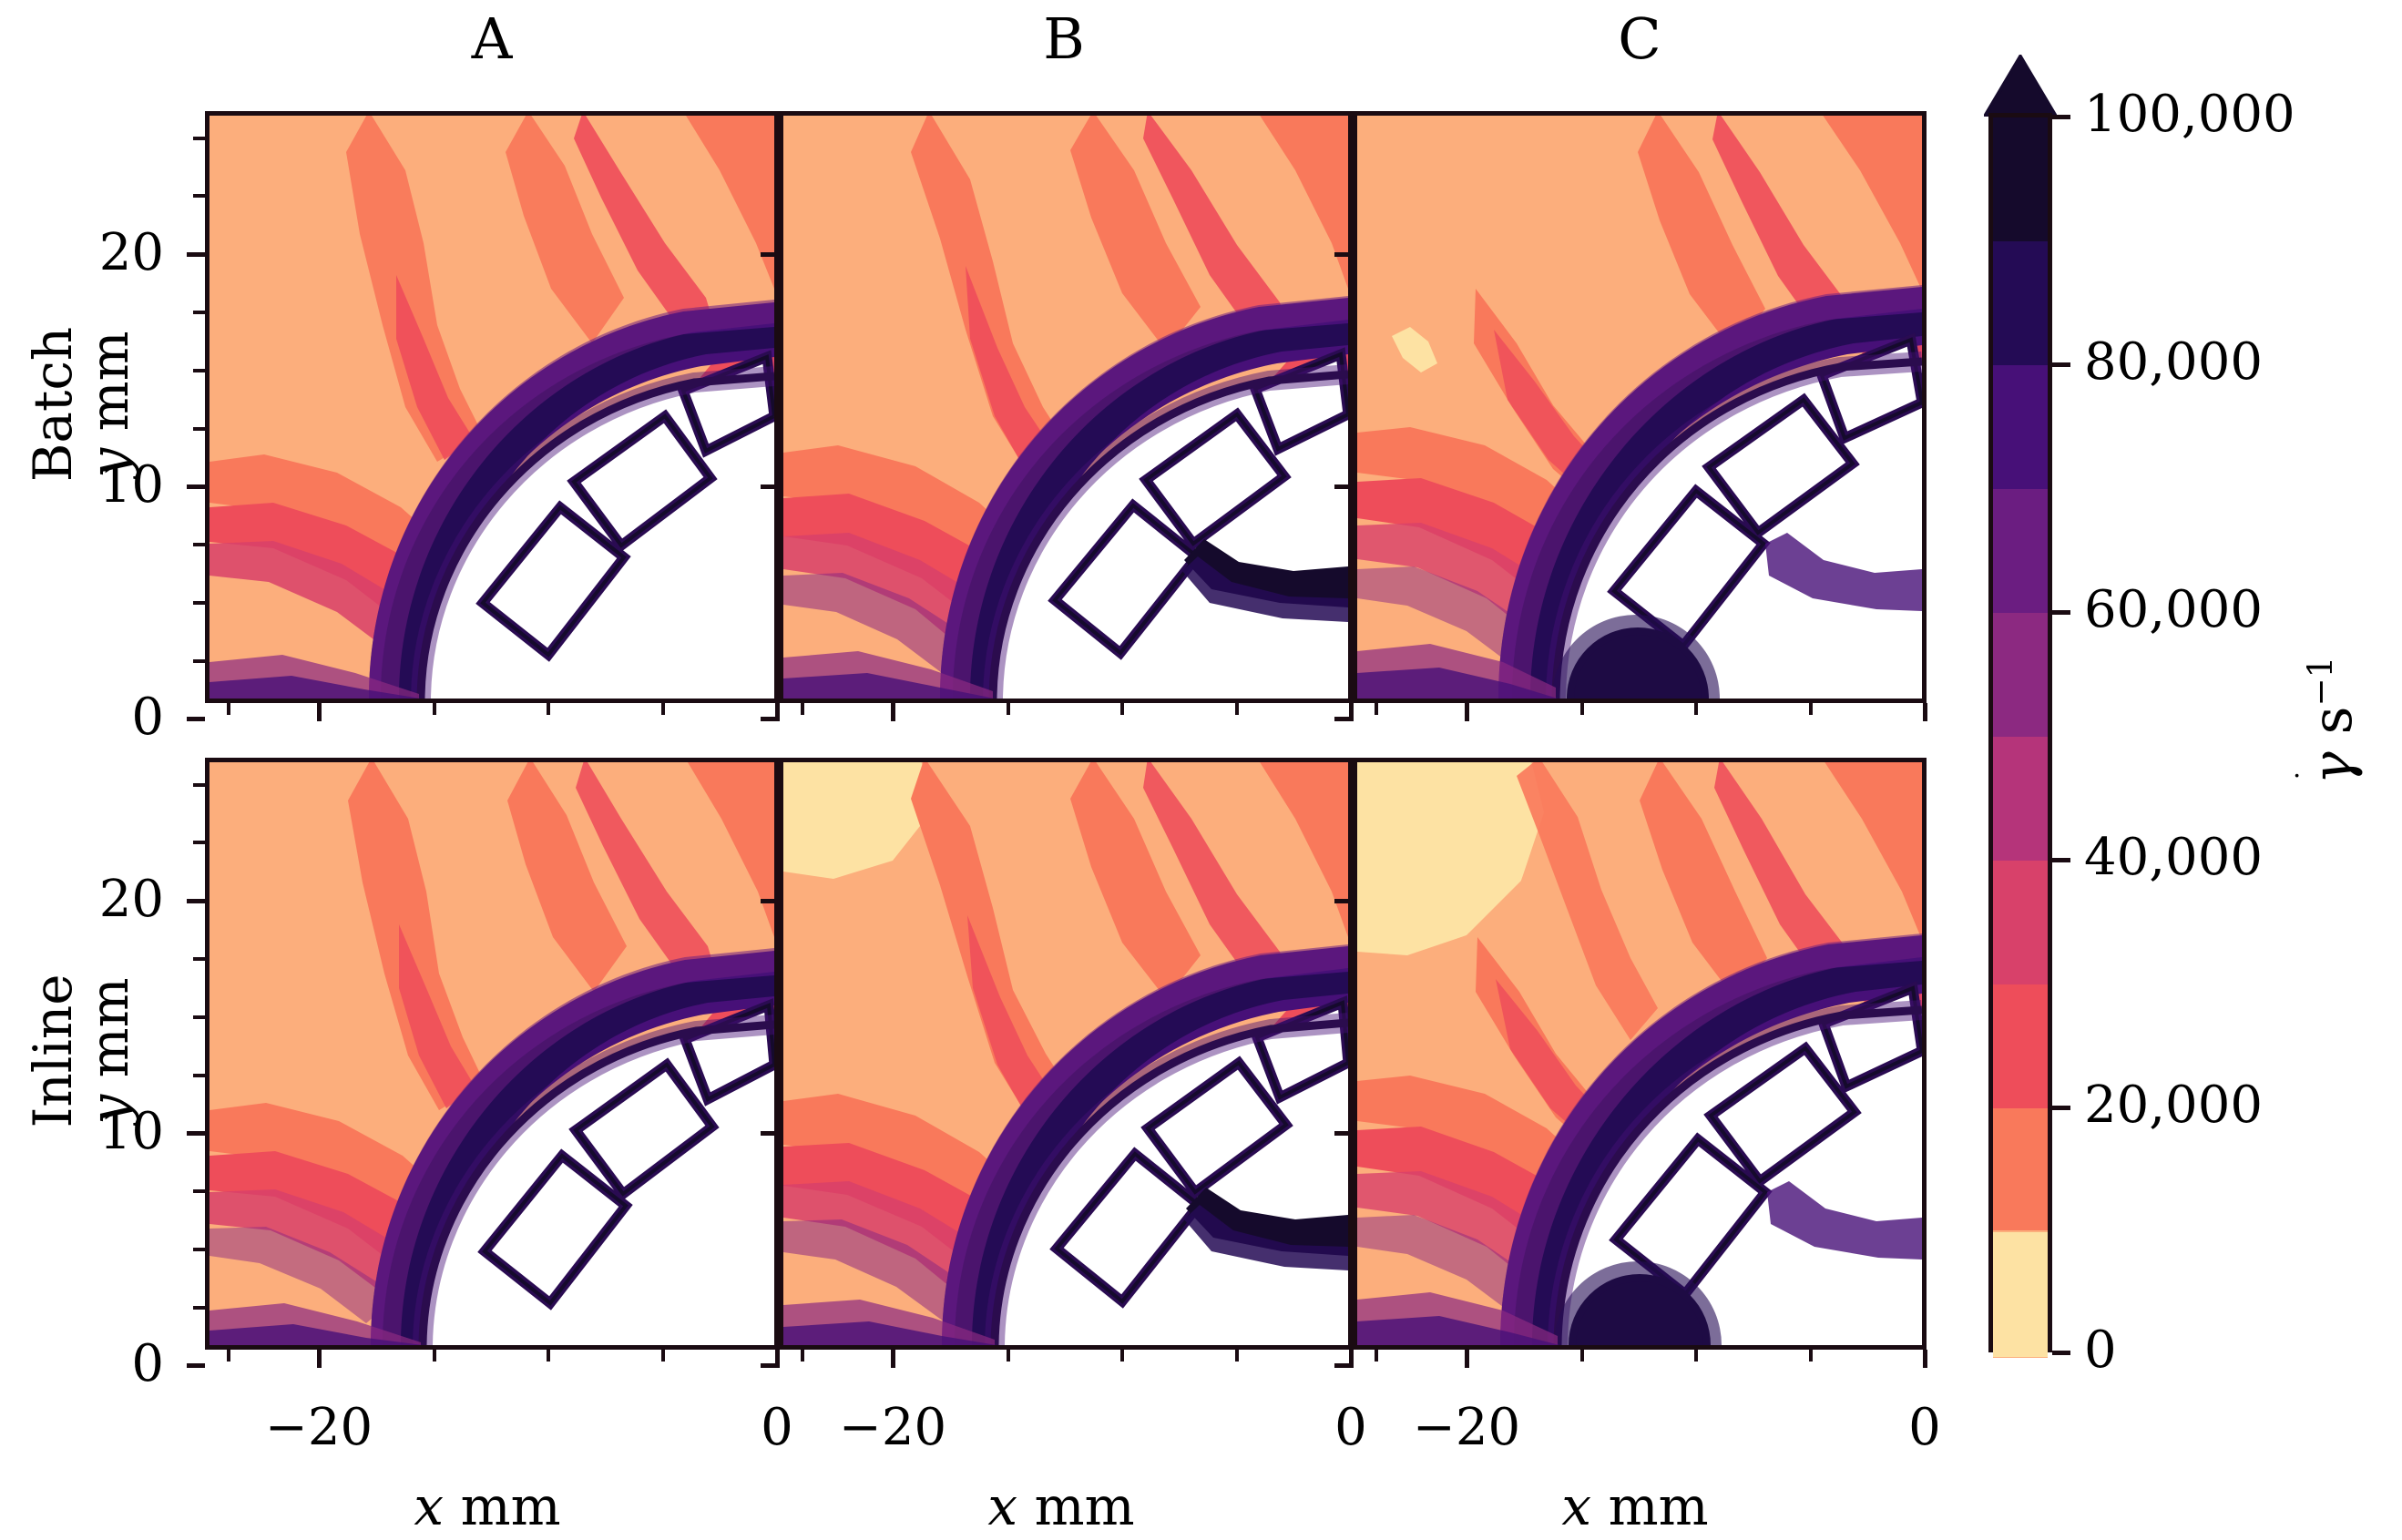 The height and width of the screenshot is (1540, 2402). I want to click on colorbar-axis-label: γ̇ s−1, so click(2332, 720).